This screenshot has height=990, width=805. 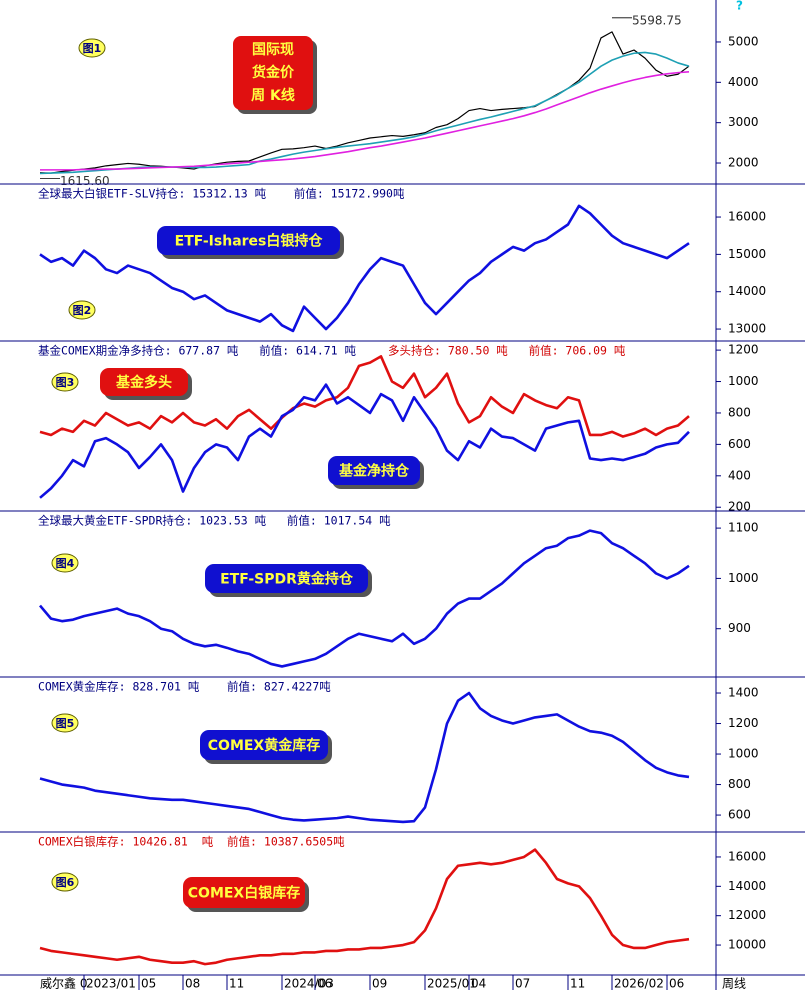 I want to click on tag-label: 图5, so click(x=65, y=723).